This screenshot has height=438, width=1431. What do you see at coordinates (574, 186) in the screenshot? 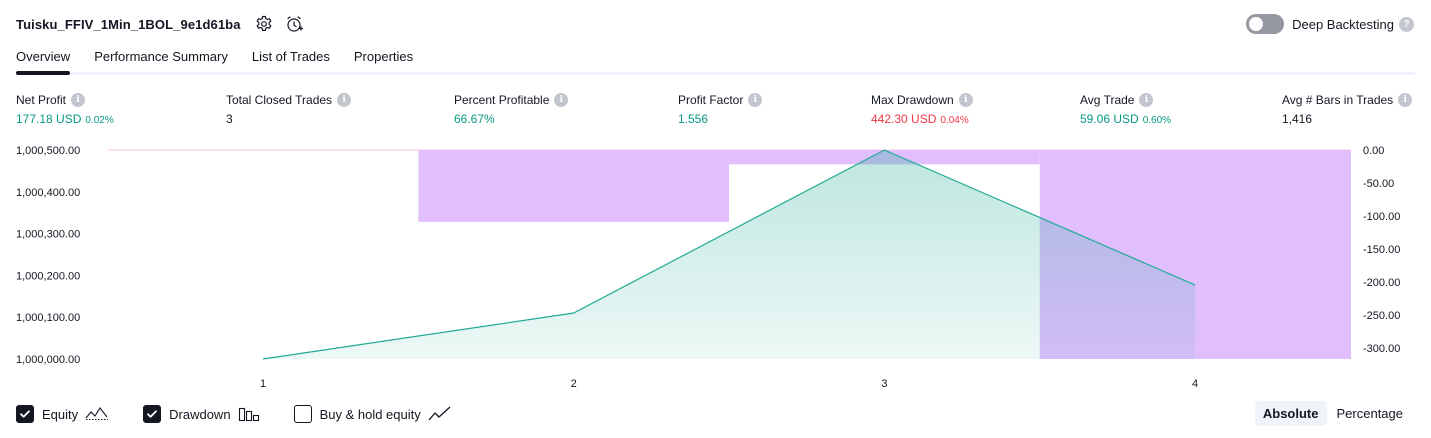
I see `drawdown-bar` at bounding box center [574, 186].